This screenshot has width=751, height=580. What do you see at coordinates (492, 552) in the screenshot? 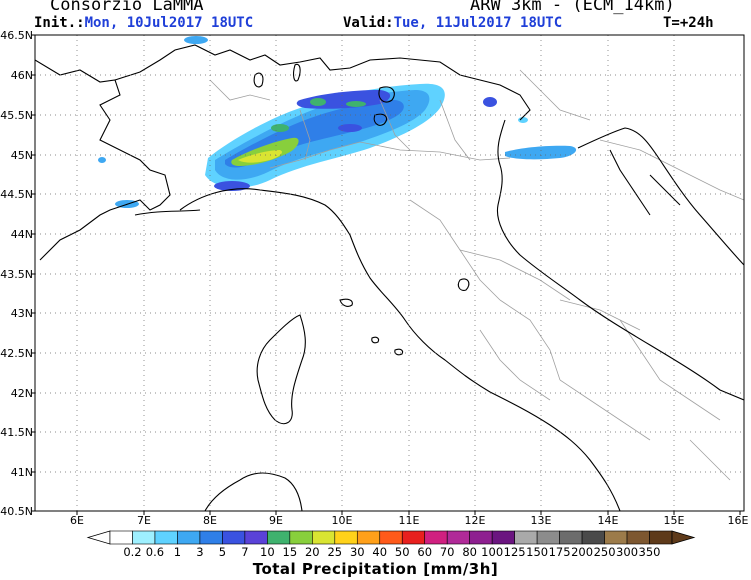
I see `colorbar-level-label: 100` at bounding box center [492, 552].